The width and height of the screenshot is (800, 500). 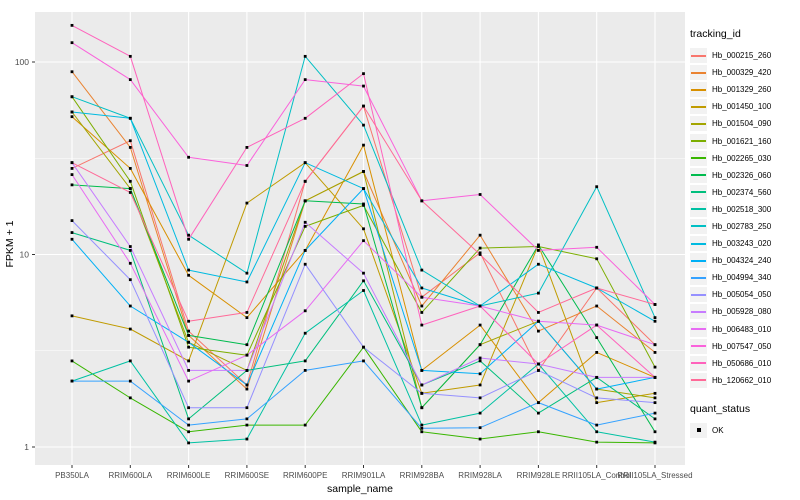 What do you see at coordinates (718, 430) in the screenshot?
I see `legend-item-label: OK` at bounding box center [718, 430].